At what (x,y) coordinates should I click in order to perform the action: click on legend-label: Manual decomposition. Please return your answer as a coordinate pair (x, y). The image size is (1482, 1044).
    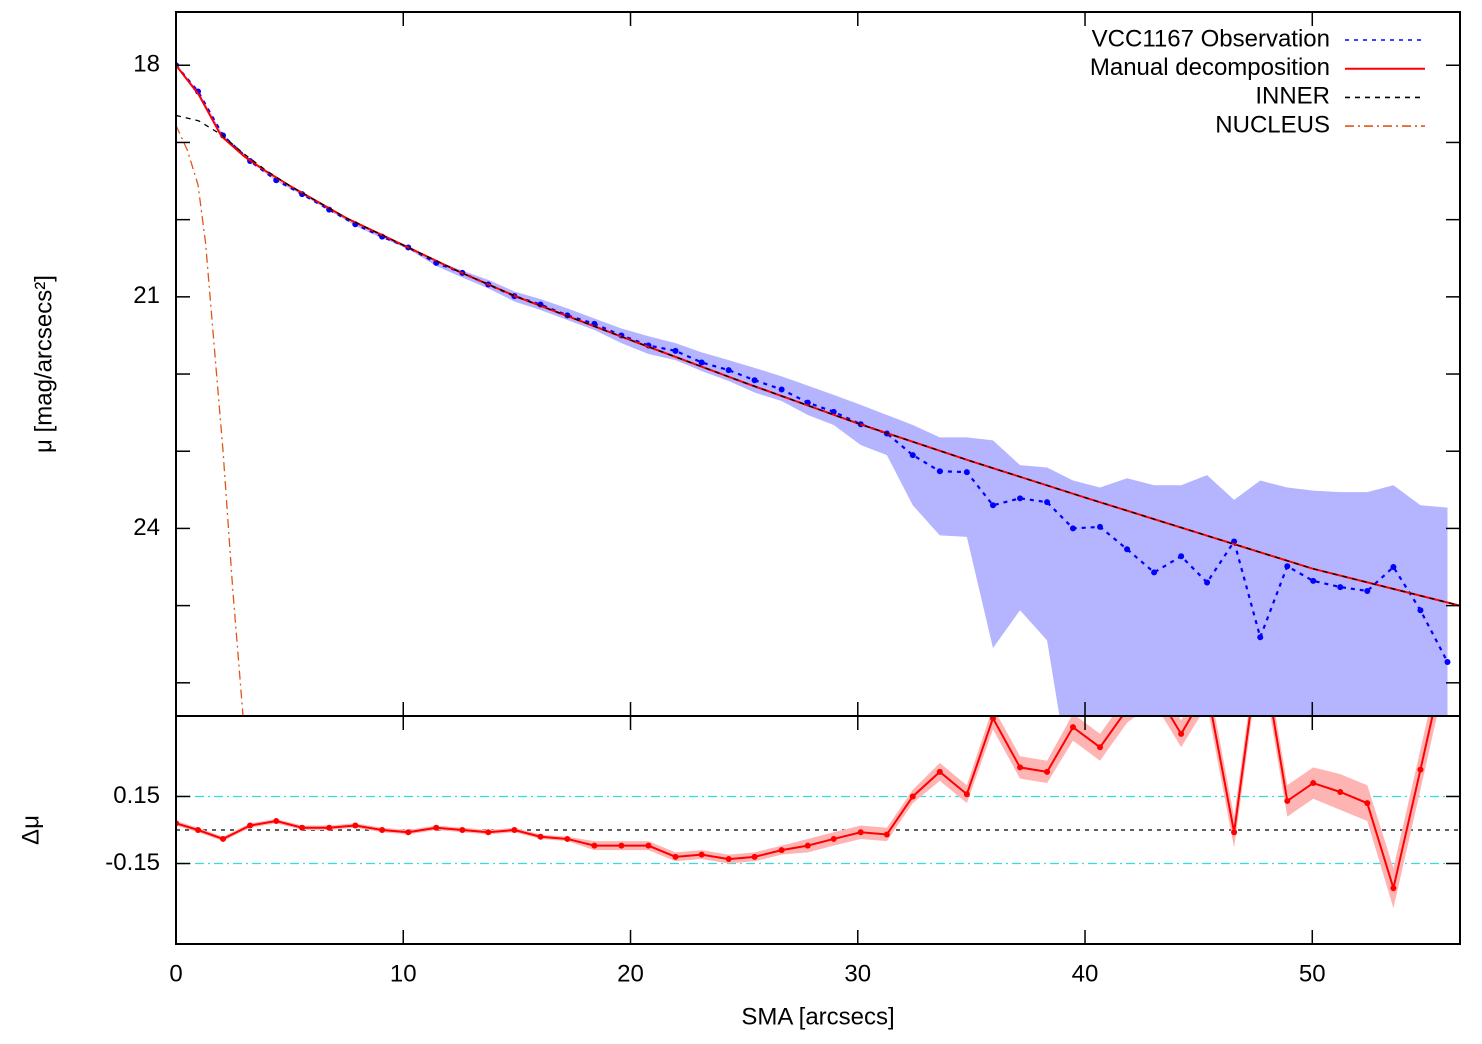
    Looking at the image, I should click on (1210, 67).